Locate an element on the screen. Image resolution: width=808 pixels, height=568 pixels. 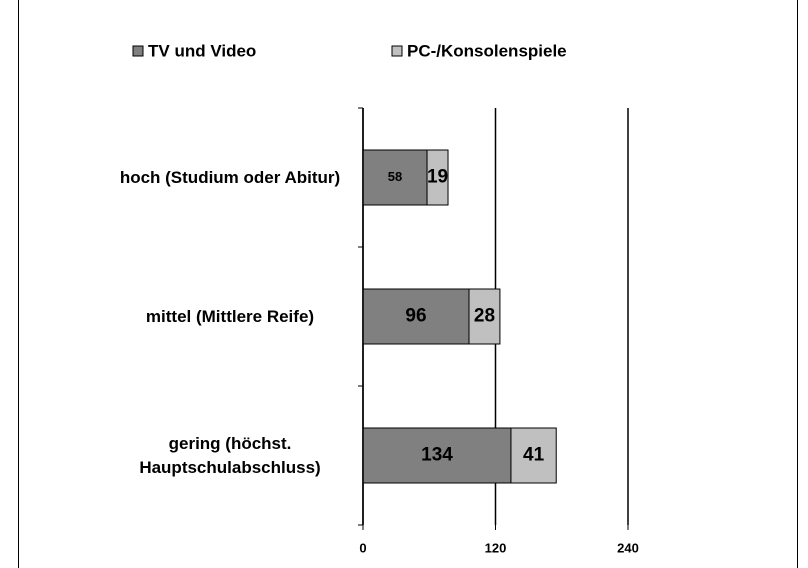
data-label: 58 is located at coordinates (395, 176).